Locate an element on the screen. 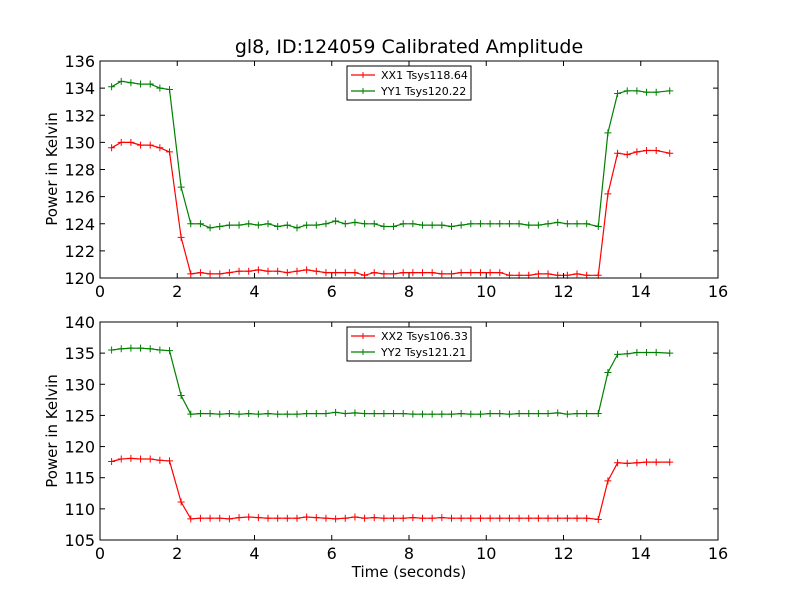 The image size is (800, 605). top-y-tick-label: 136 is located at coordinates (79, 61).